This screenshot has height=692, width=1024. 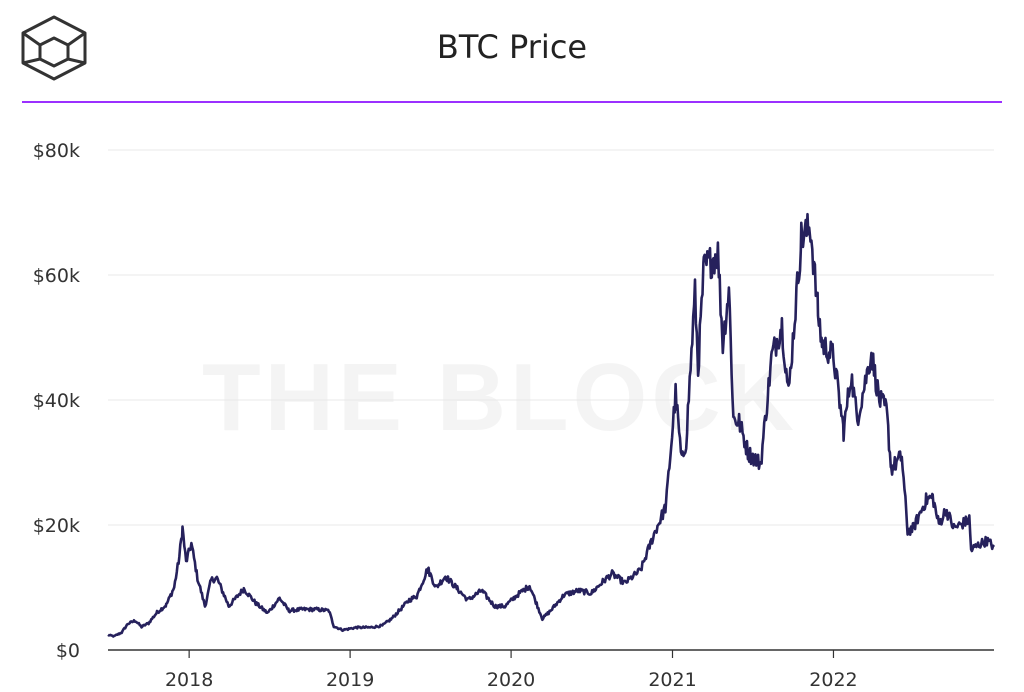 I want to click on x-tick-label: 2022, so click(x=833, y=680).